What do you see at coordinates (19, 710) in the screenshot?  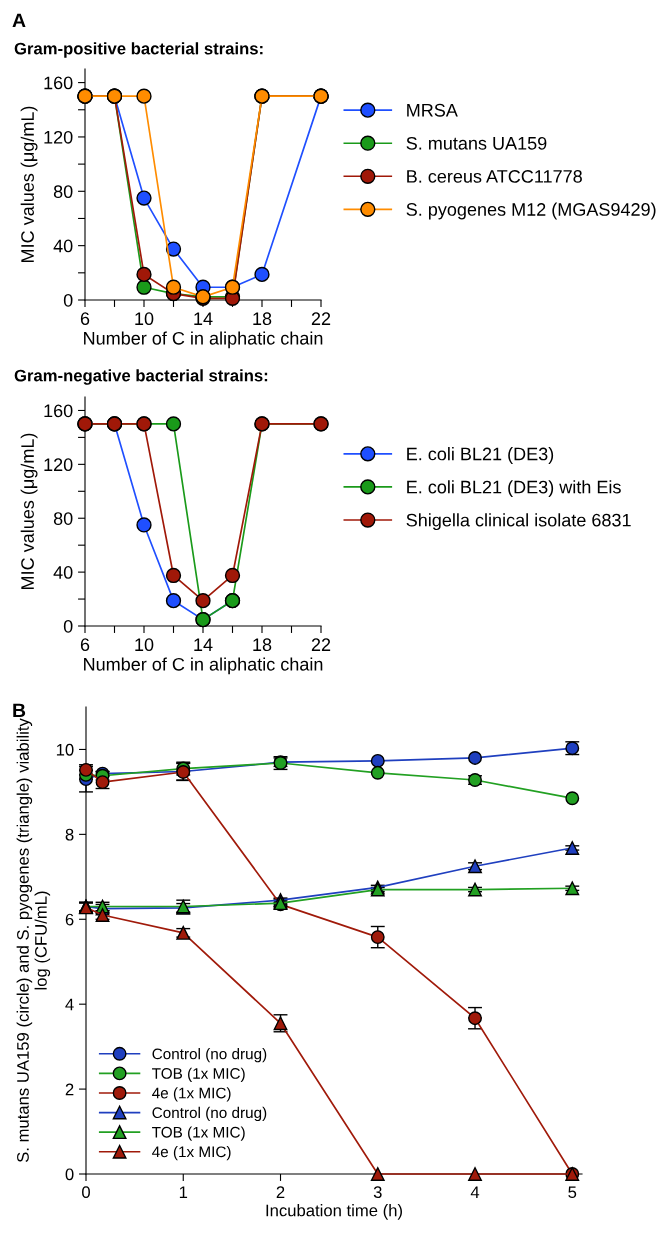 I see `text: B` at bounding box center [19, 710].